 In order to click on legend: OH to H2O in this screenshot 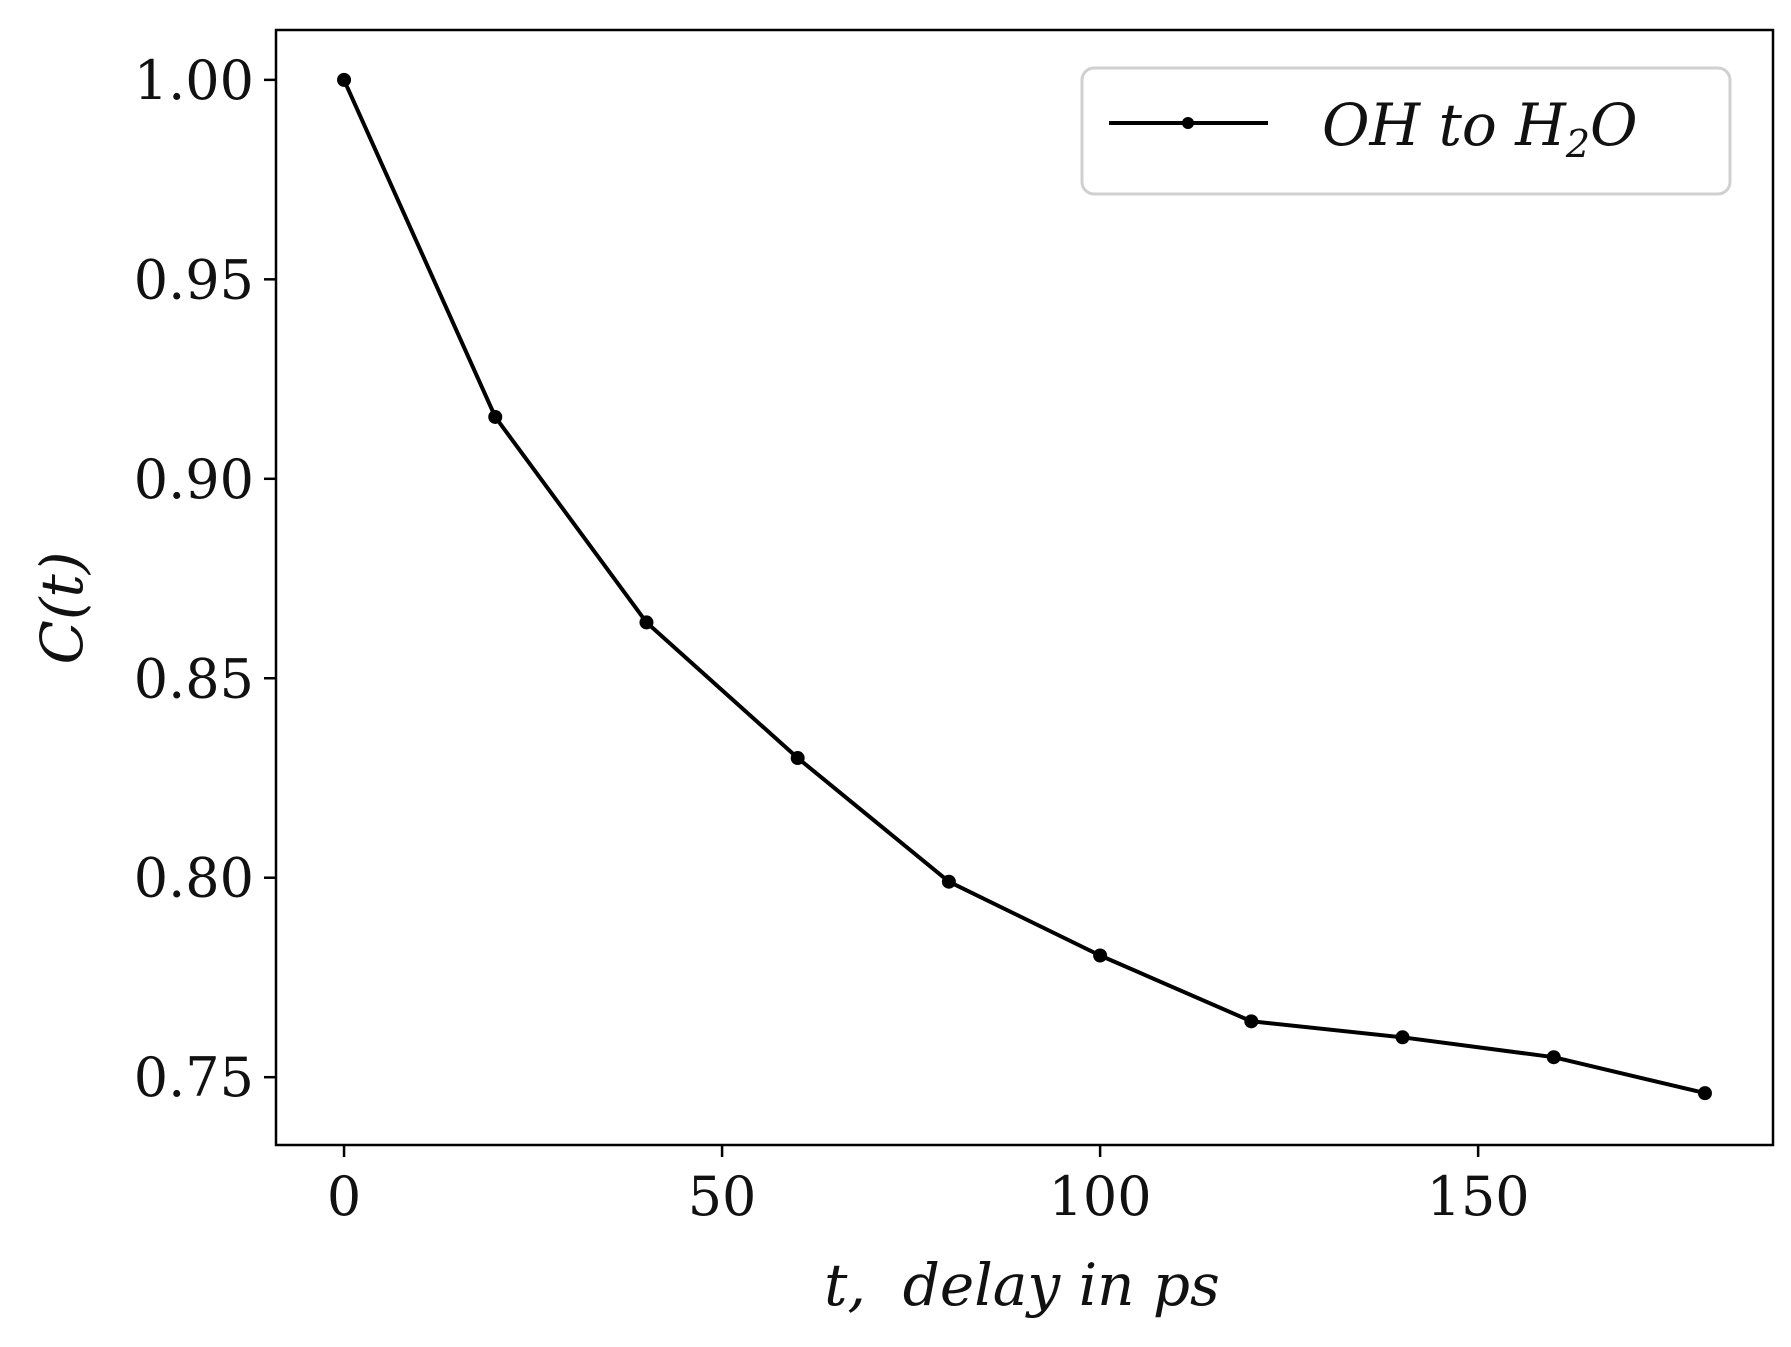, I will do `click(1406, 131)`.